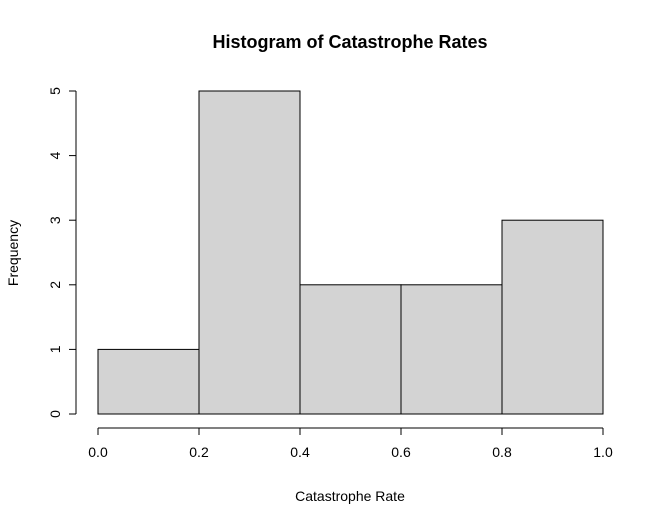 The image size is (664, 526). Describe the element at coordinates (55, 349) in the screenshot. I see `y-tick-label: 1` at that location.